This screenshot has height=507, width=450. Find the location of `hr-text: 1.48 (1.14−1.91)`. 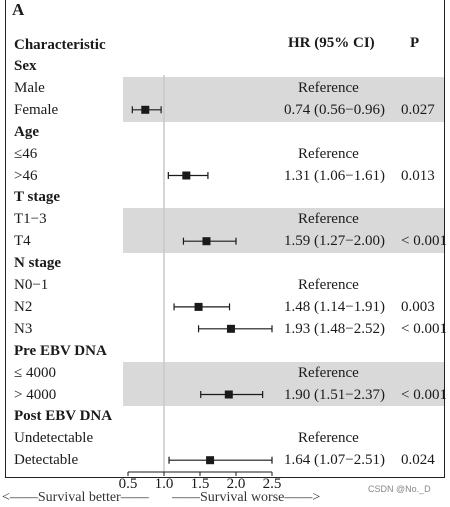

hr-text: 1.48 (1.14−1.91) is located at coordinates (334, 306).